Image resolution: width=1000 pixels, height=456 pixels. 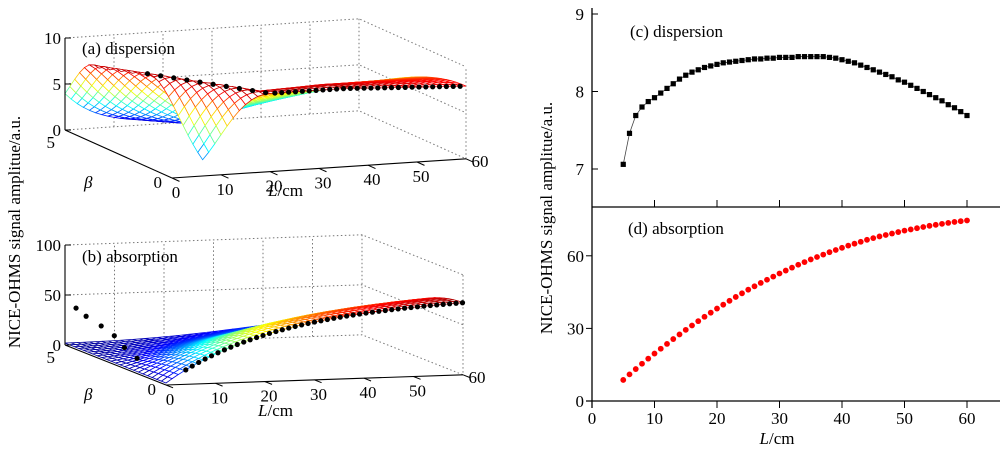 What do you see at coordinates (477, 377) in the screenshot?
I see `l-tick-label: 60` at bounding box center [477, 377].